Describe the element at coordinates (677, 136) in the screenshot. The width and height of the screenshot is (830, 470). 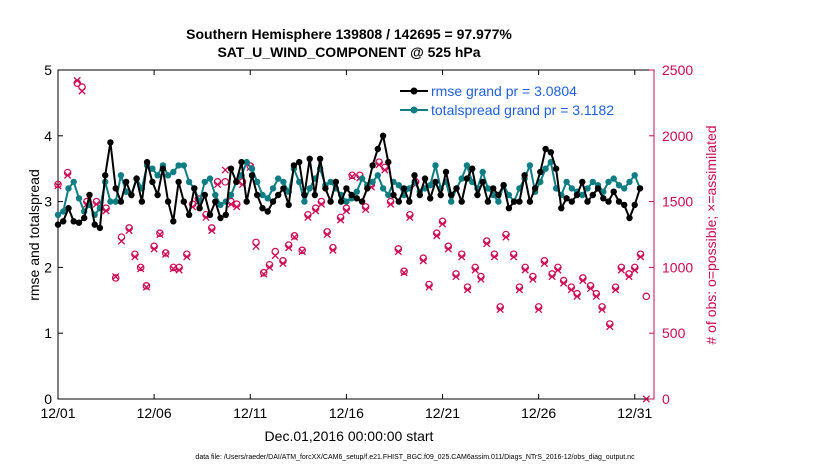
I see `y-right-tick-label: 2000` at that location.